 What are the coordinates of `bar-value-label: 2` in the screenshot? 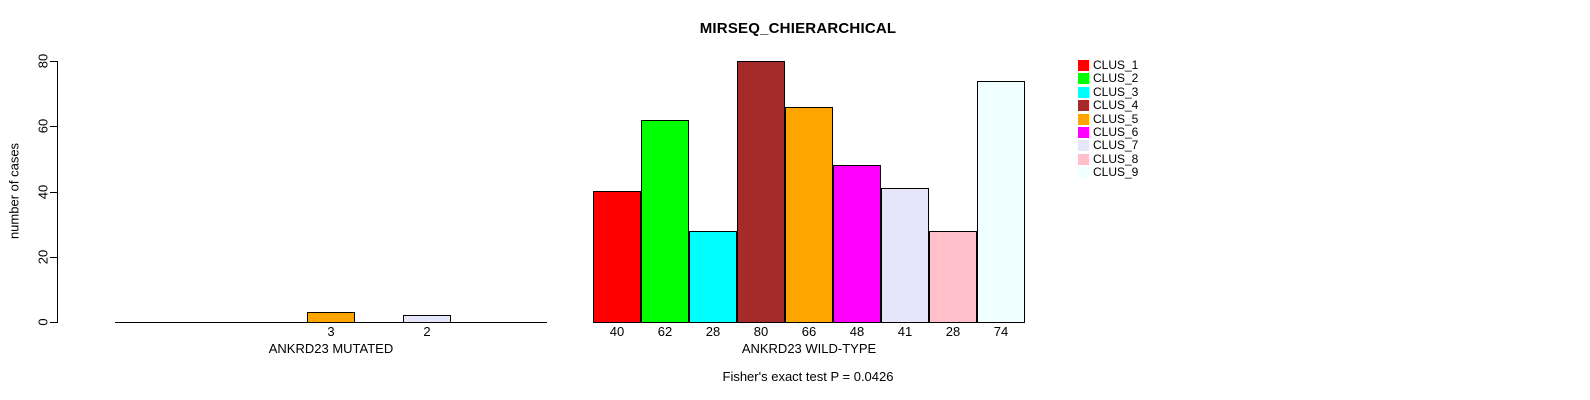 It's located at (427, 331).